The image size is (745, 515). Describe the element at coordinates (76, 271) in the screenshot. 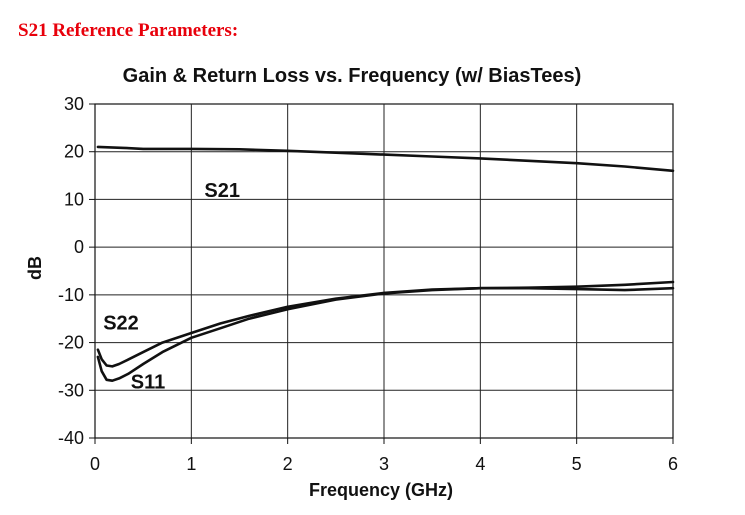

I see `y-axis-ticks: 30 20 10 0 -10 -20 -30 -40` at that location.